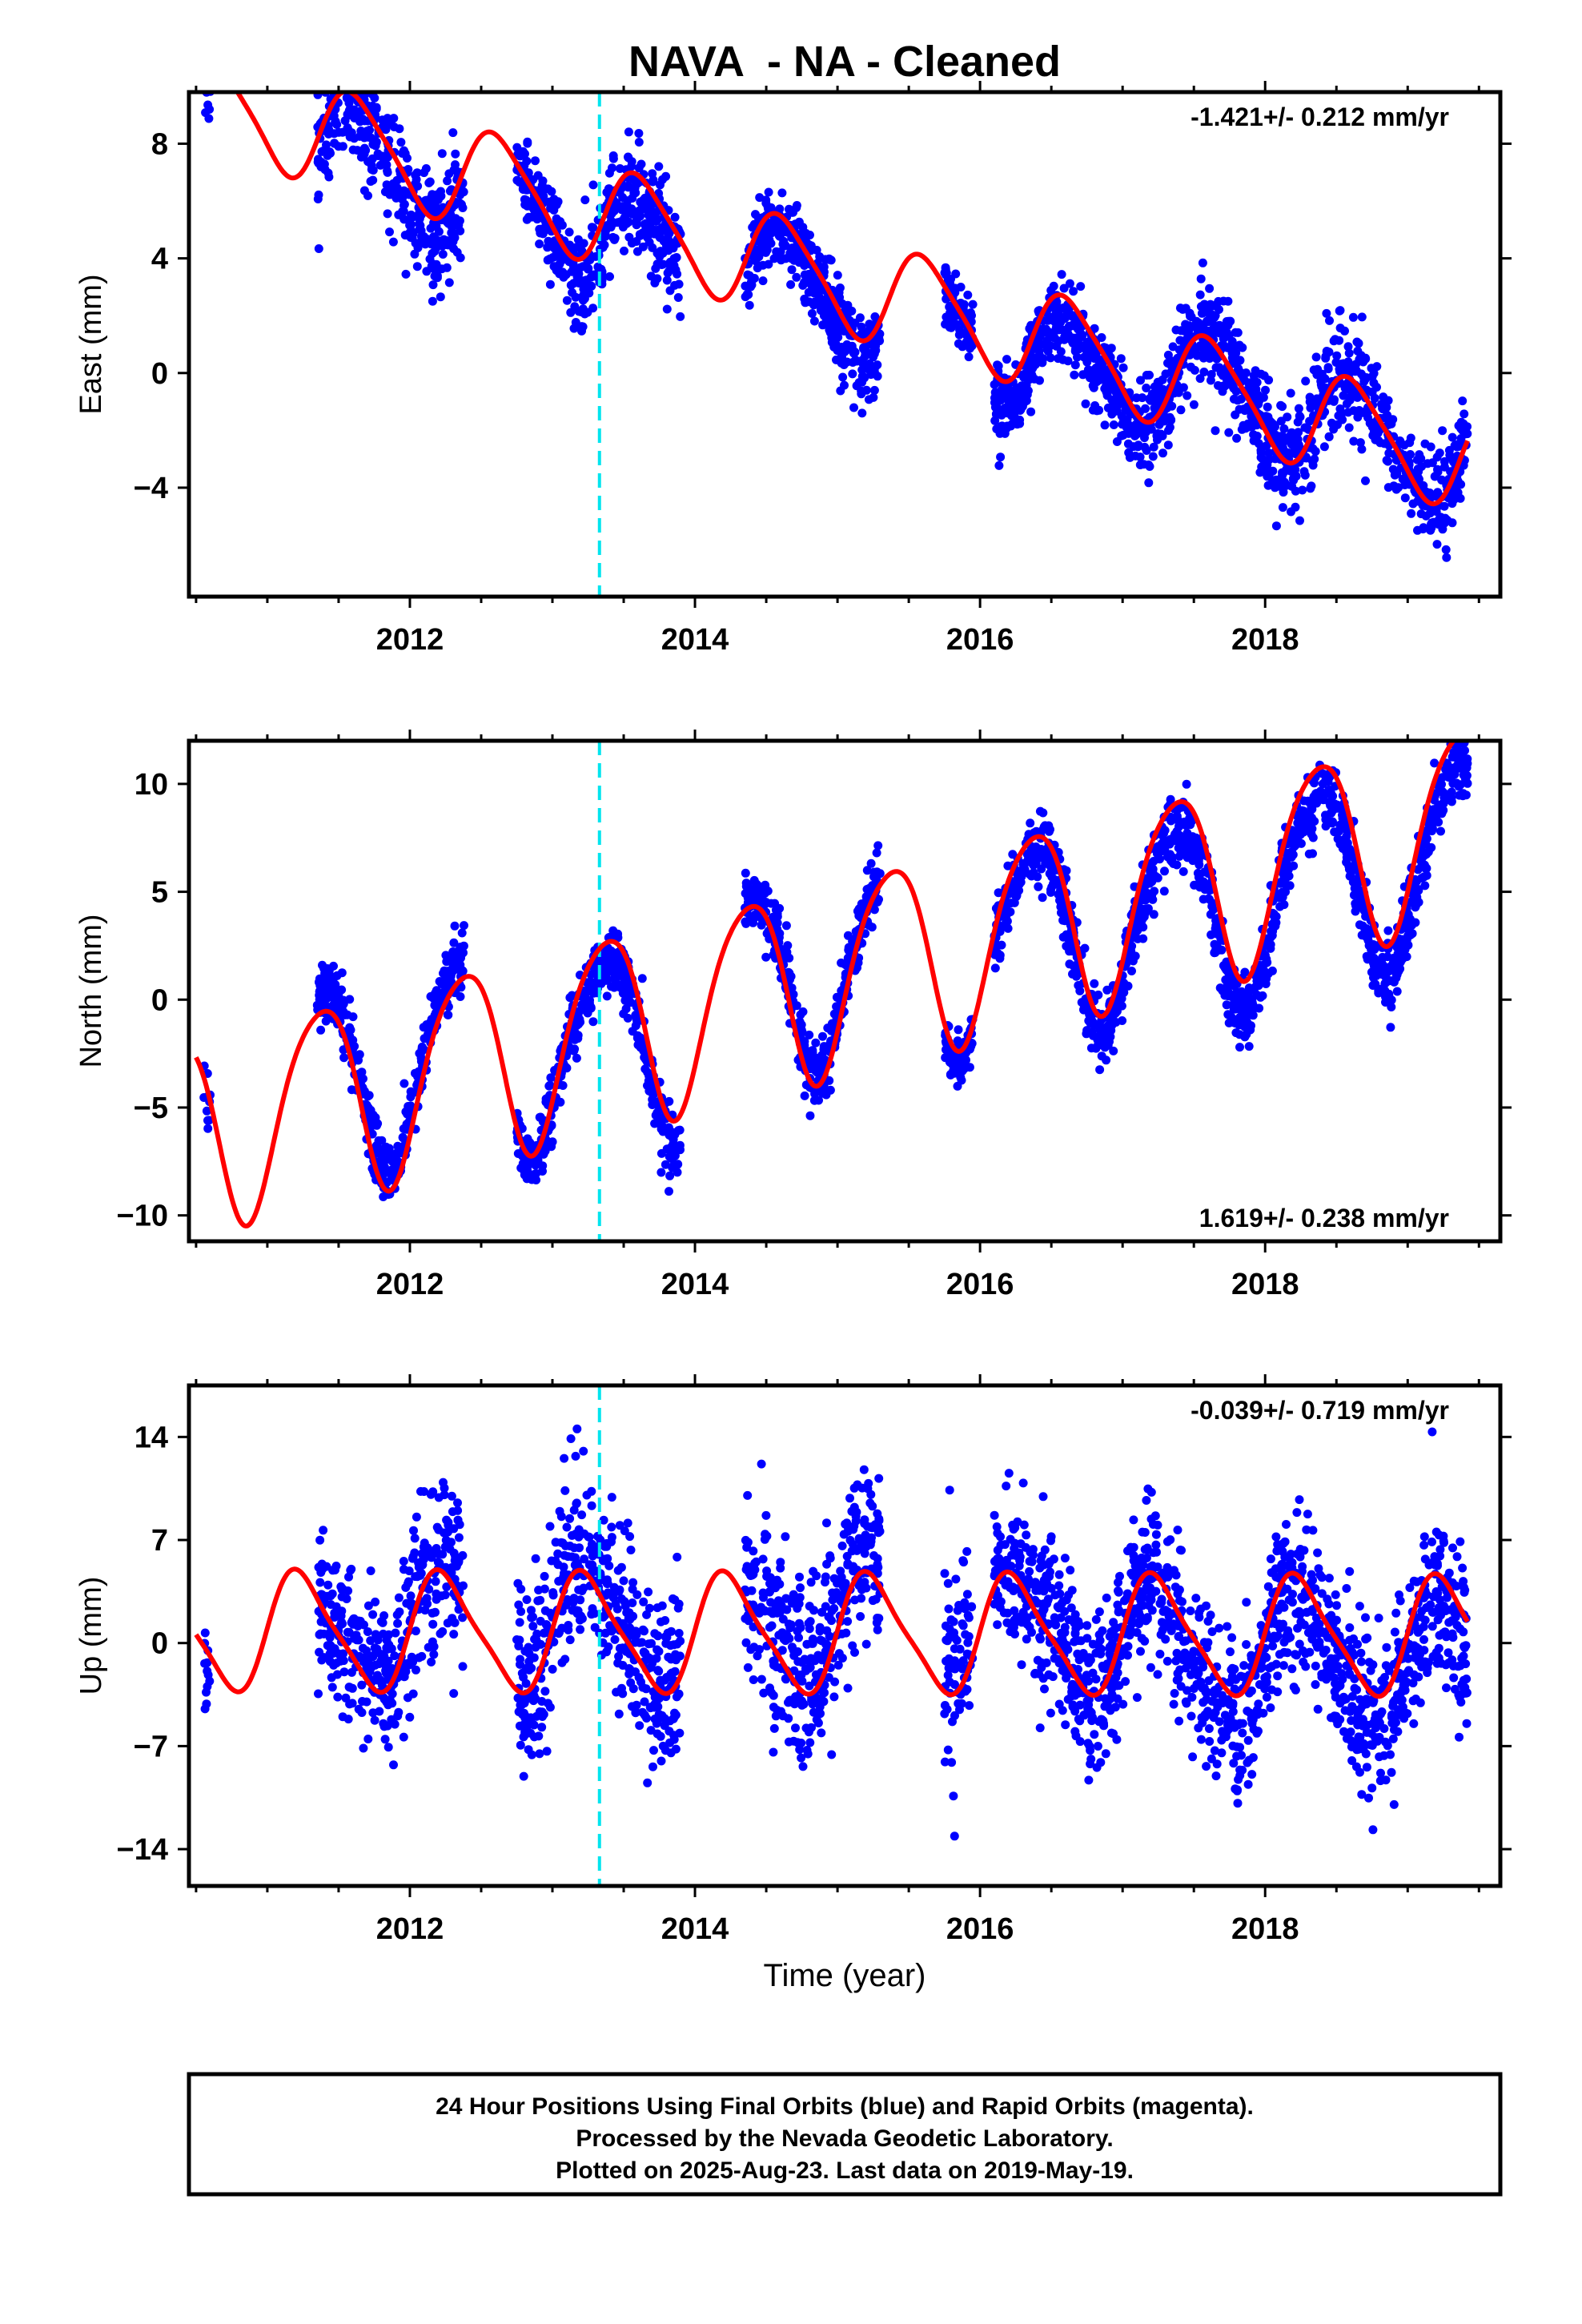 The image size is (1582, 2324). What do you see at coordinates (151, 489) in the screenshot?
I see `y-tick-label: −4` at bounding box center [151, 489].